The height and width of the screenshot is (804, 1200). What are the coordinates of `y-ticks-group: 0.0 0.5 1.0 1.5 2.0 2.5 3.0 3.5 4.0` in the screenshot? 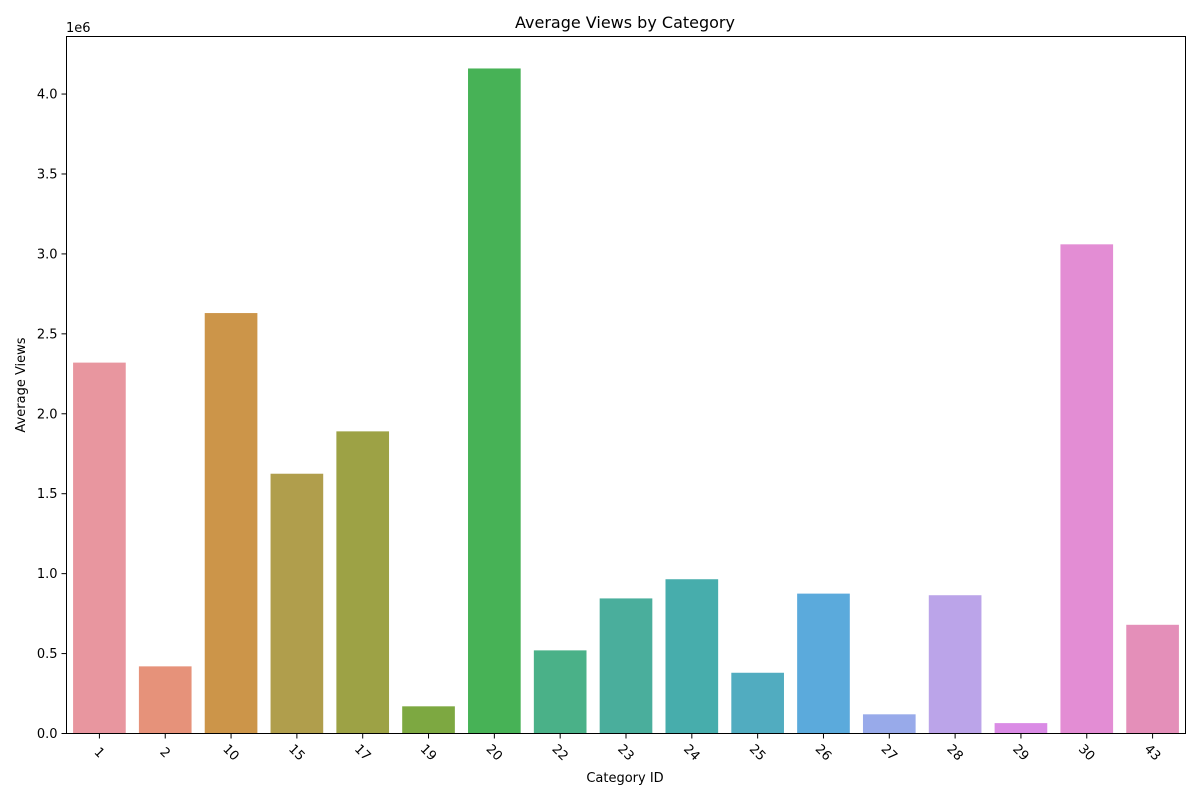 It's located at (52, 415).